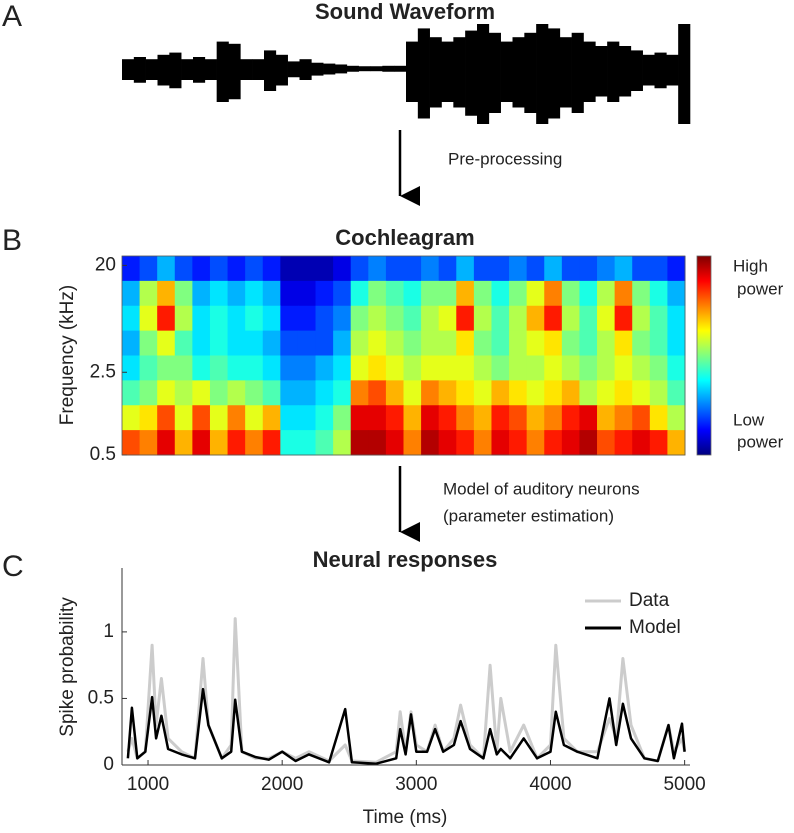 Image resolution: width=794 pixels, height=833 pixels. I want to click on y-tick-label: 20, so click(105, 264).